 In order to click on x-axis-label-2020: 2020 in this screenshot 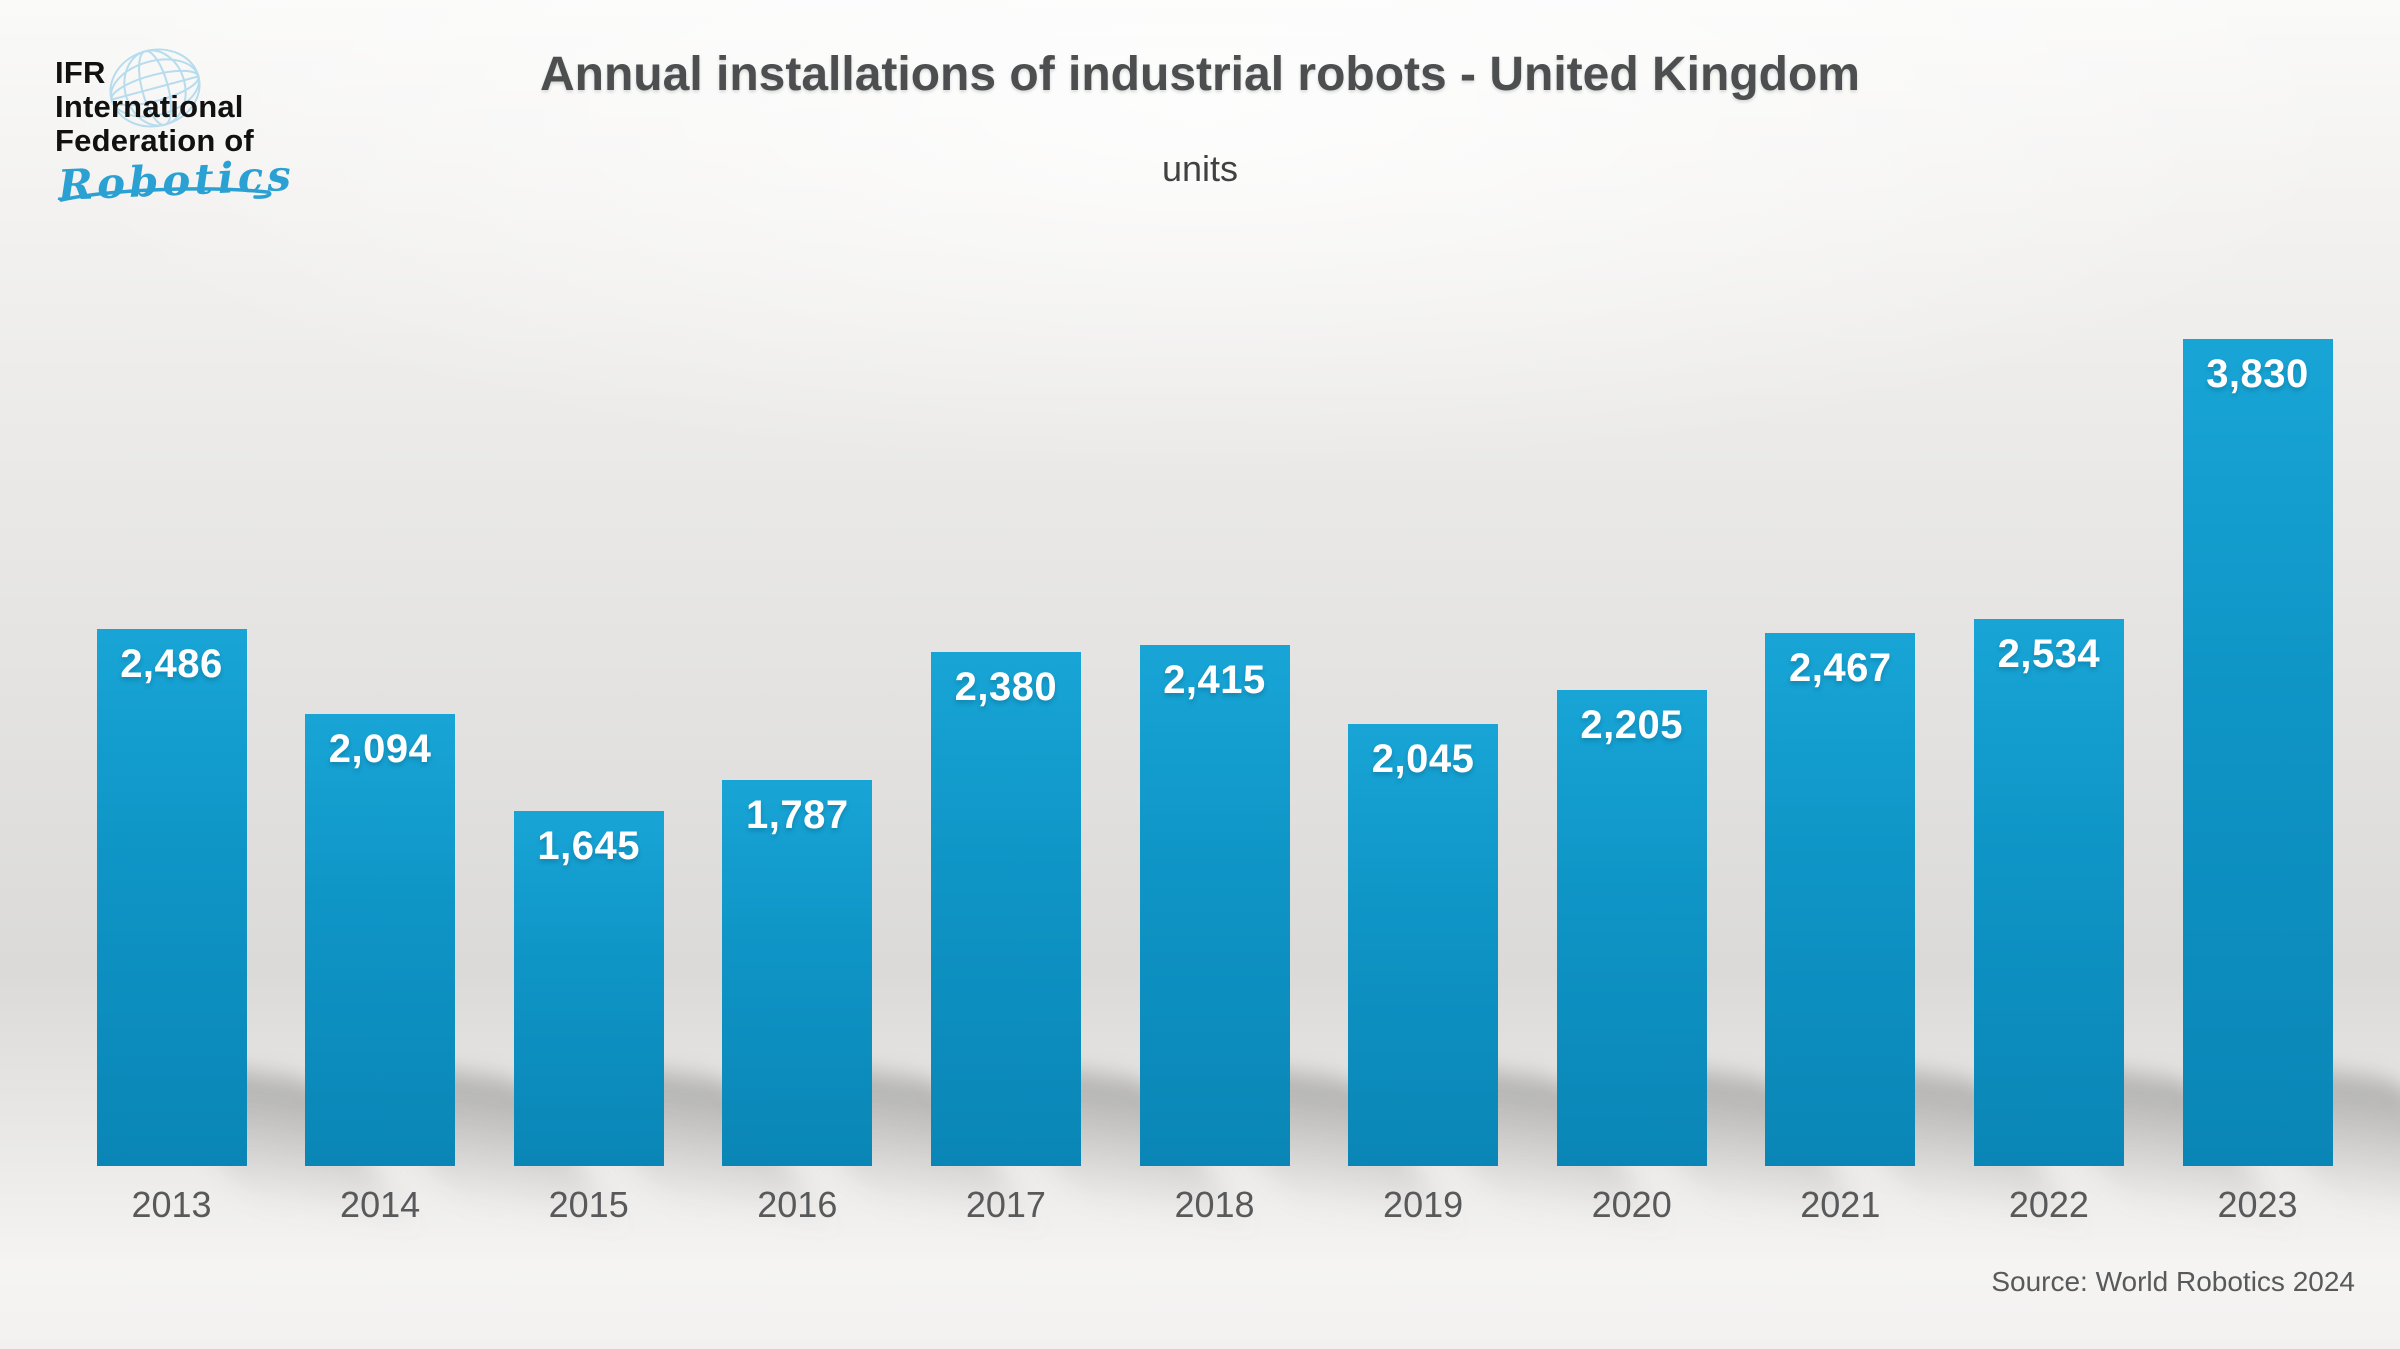, I will do `click(1631, 1204)`.